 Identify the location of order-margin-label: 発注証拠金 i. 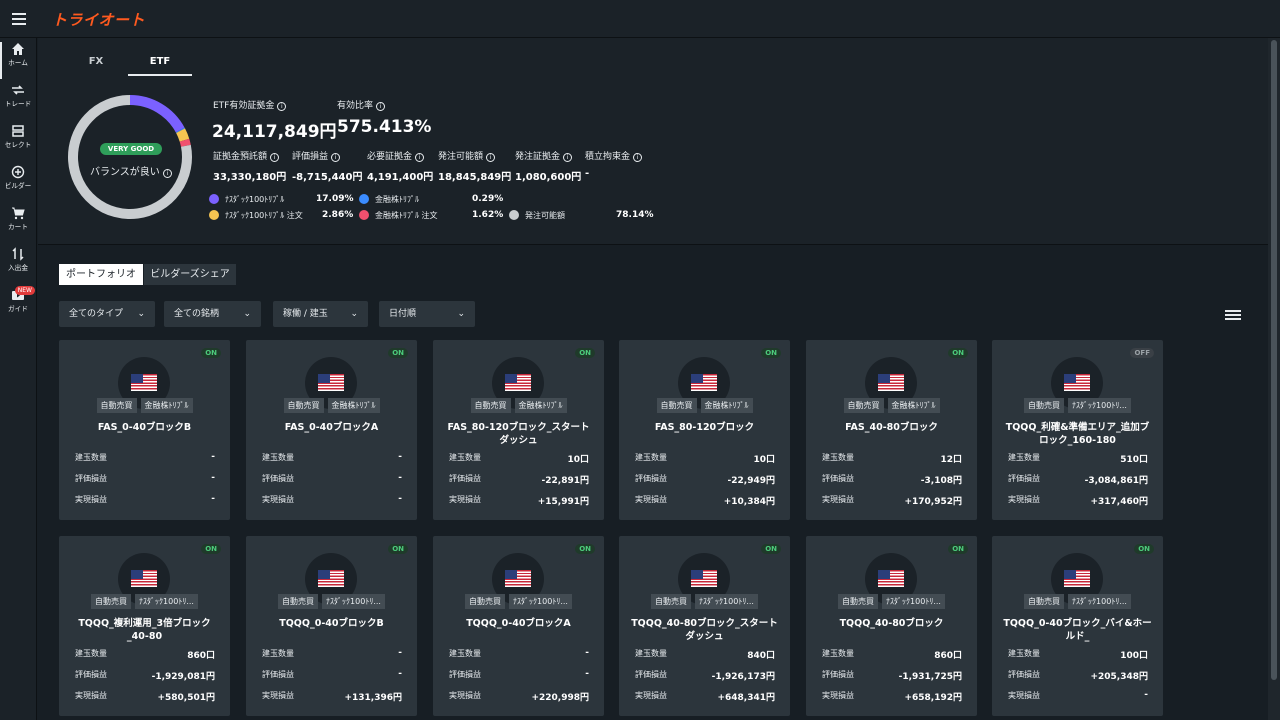
(544, 155).